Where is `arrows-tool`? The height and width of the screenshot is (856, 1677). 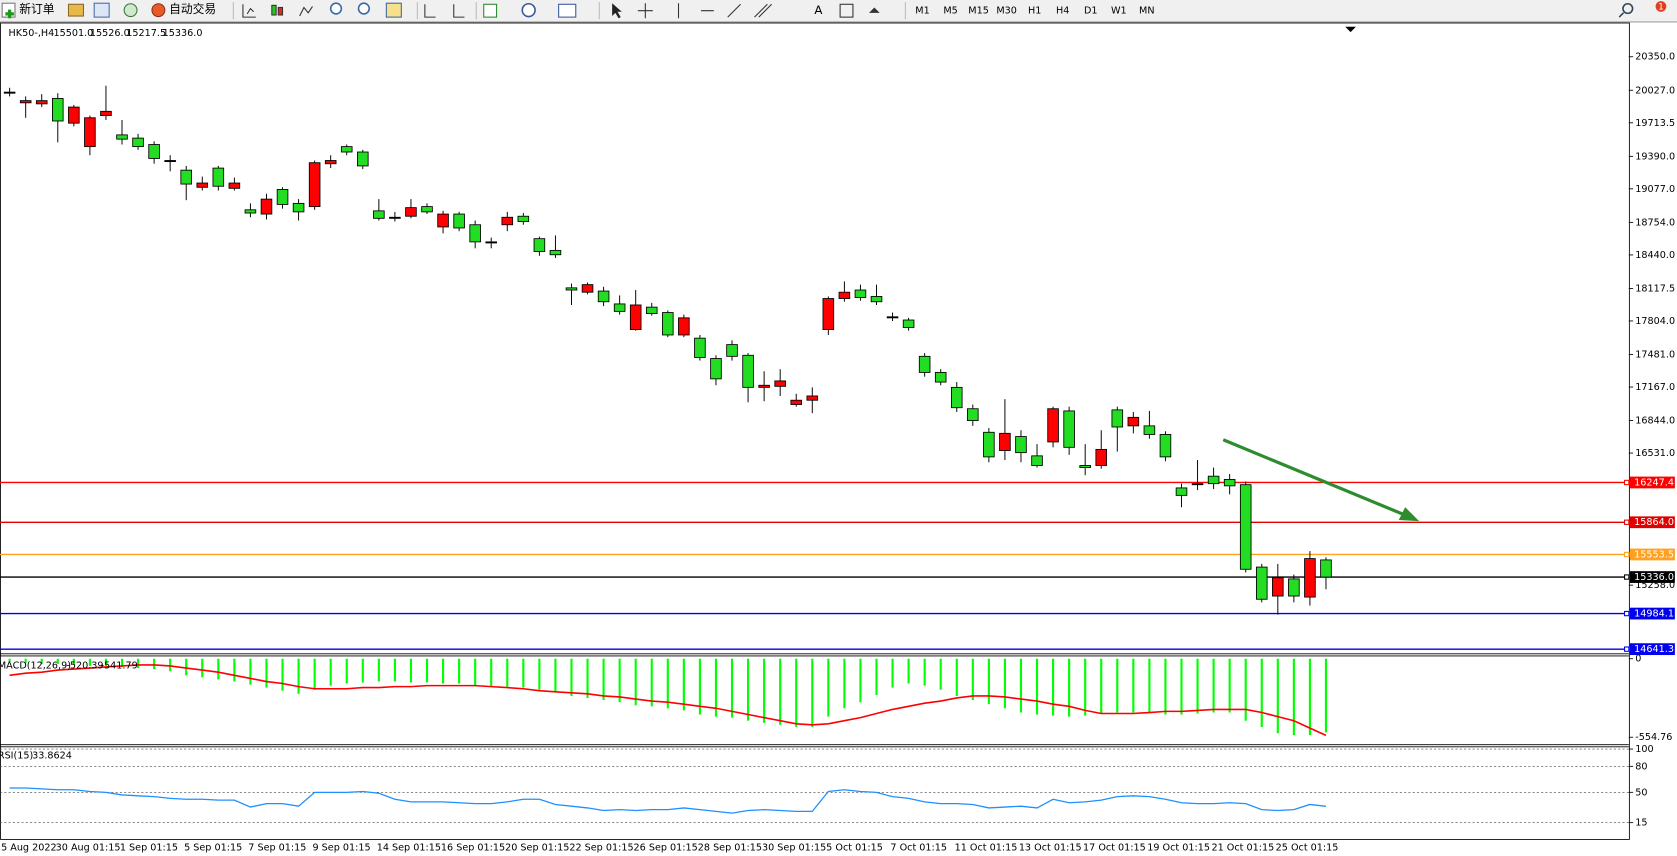
arrows-tool is located at coordinates (874, 10).